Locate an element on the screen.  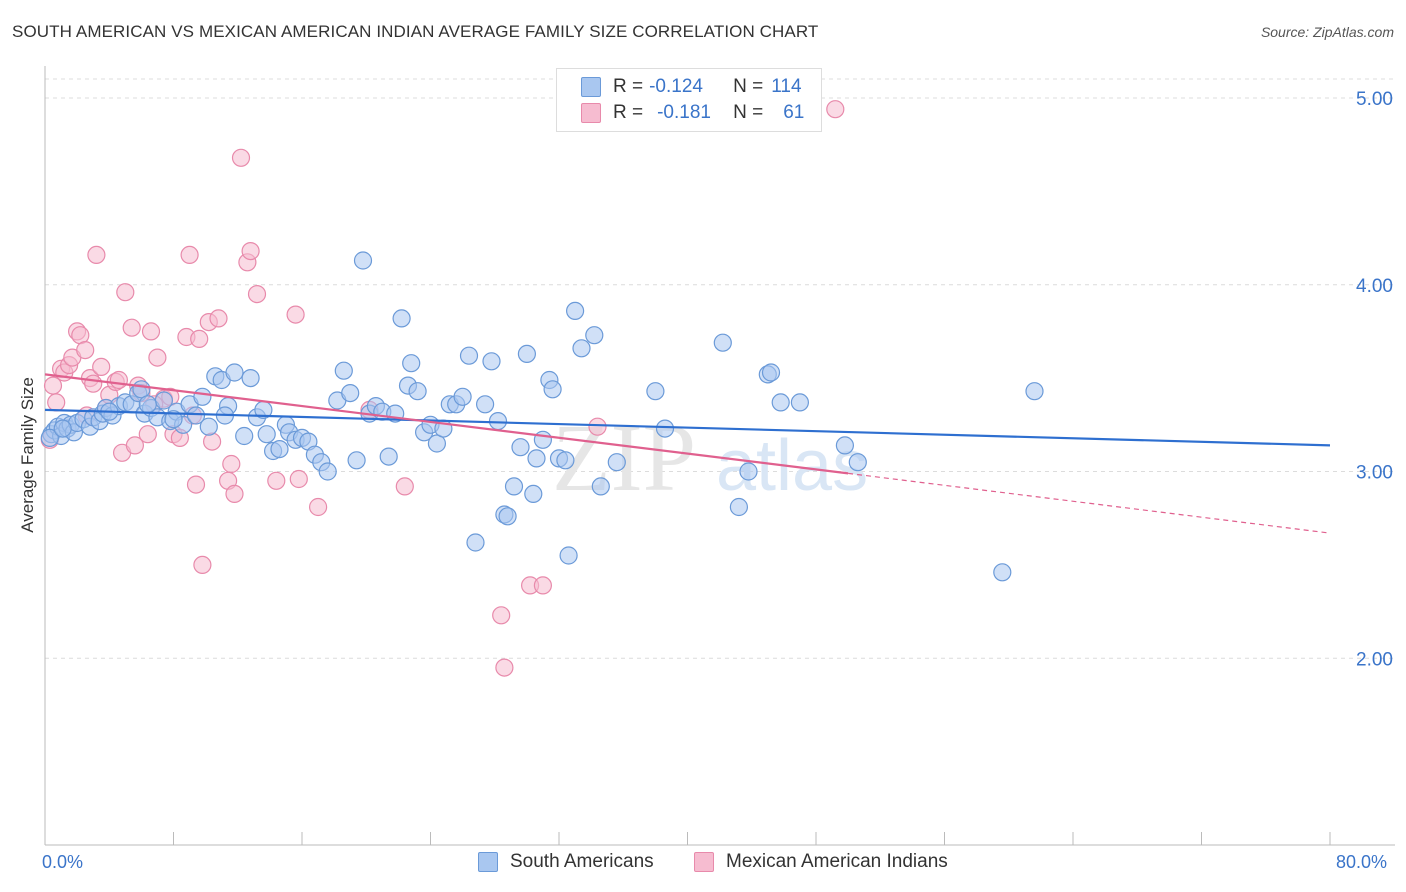
bottom-legend-swatch-blue is located at coordinates (488, 862).